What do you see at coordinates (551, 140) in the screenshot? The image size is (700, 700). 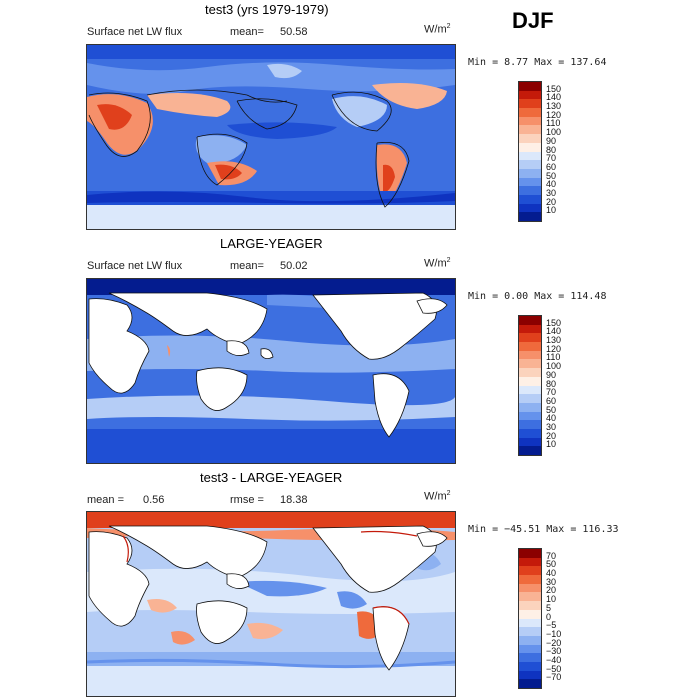 I see `colorbar-tick-label: 90` at bounding box center [551, 140].